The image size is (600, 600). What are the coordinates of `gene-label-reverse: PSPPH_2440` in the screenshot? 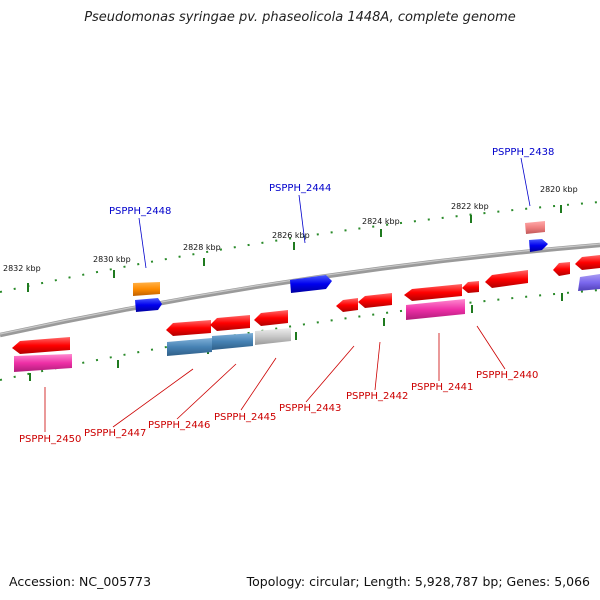 It's located at (507, 375).